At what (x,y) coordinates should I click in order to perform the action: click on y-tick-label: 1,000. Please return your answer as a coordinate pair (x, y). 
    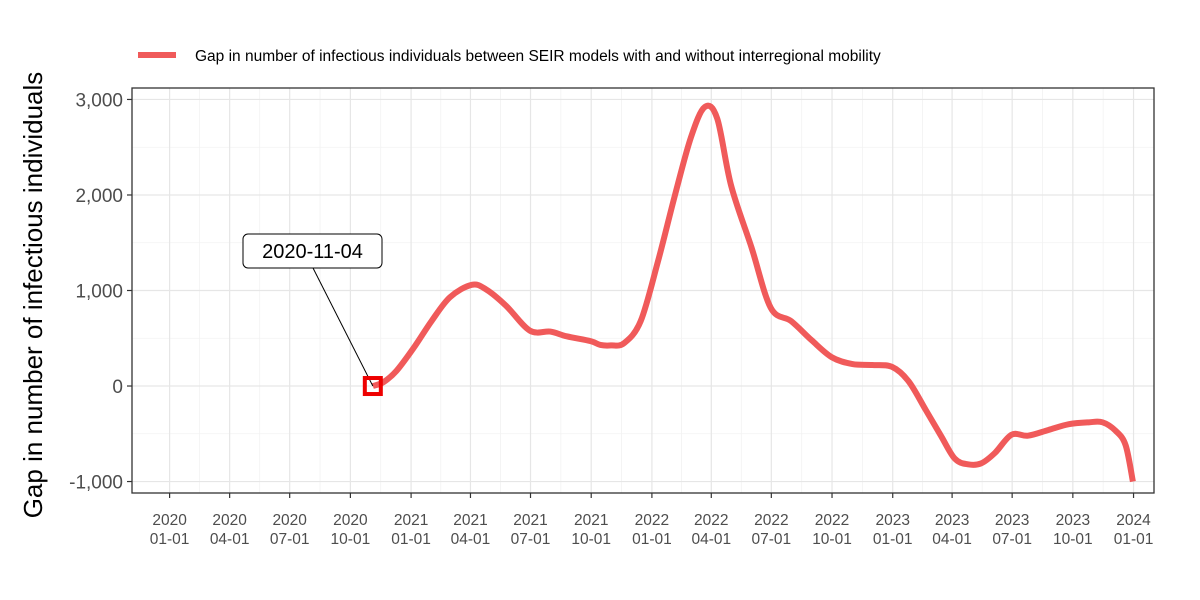
    Looking at the image, I should click on (99, 292).